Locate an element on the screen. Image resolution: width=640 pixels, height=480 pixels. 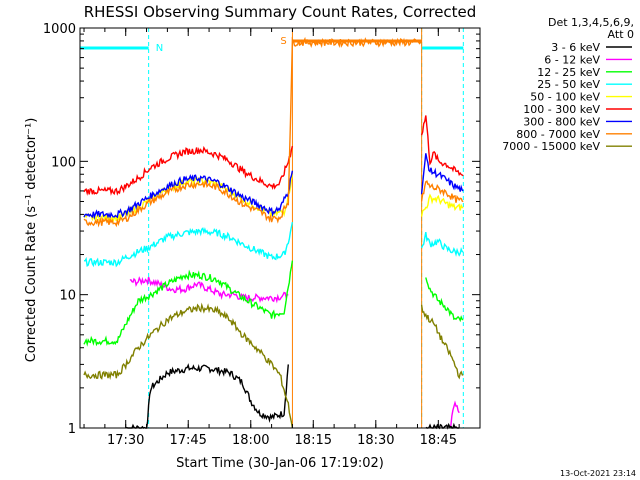
y-tick-label: 10 is located at coordinates (67, 296).